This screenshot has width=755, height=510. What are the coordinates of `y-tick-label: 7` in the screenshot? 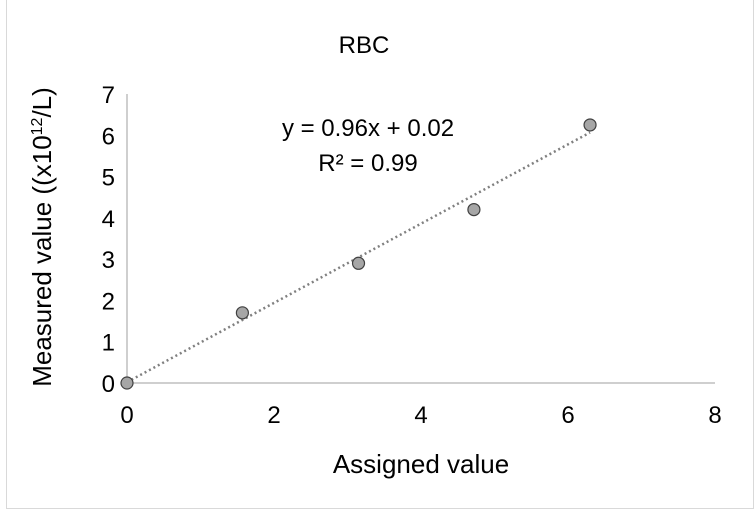 It's located at (108, 95).